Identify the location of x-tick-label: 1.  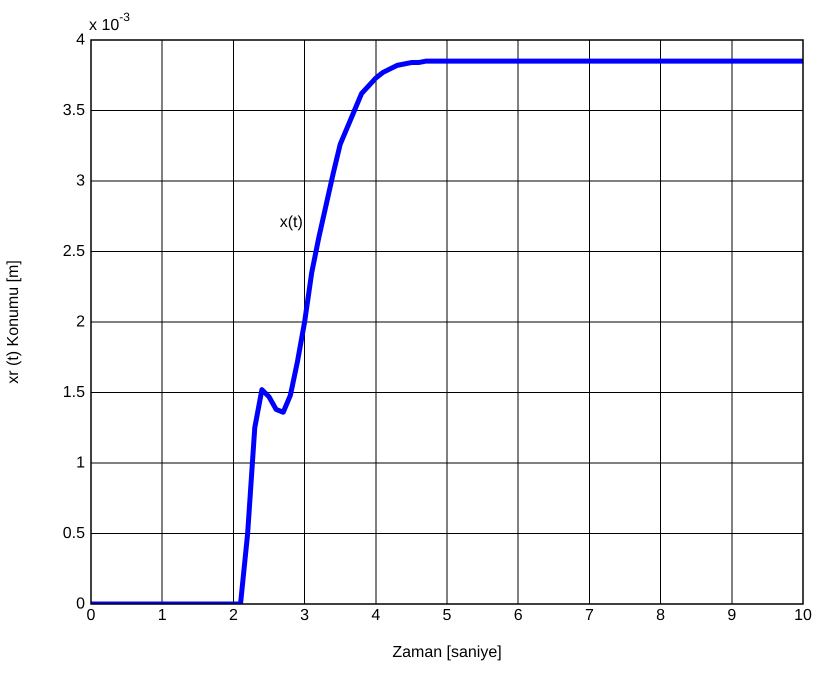
(162, 615).